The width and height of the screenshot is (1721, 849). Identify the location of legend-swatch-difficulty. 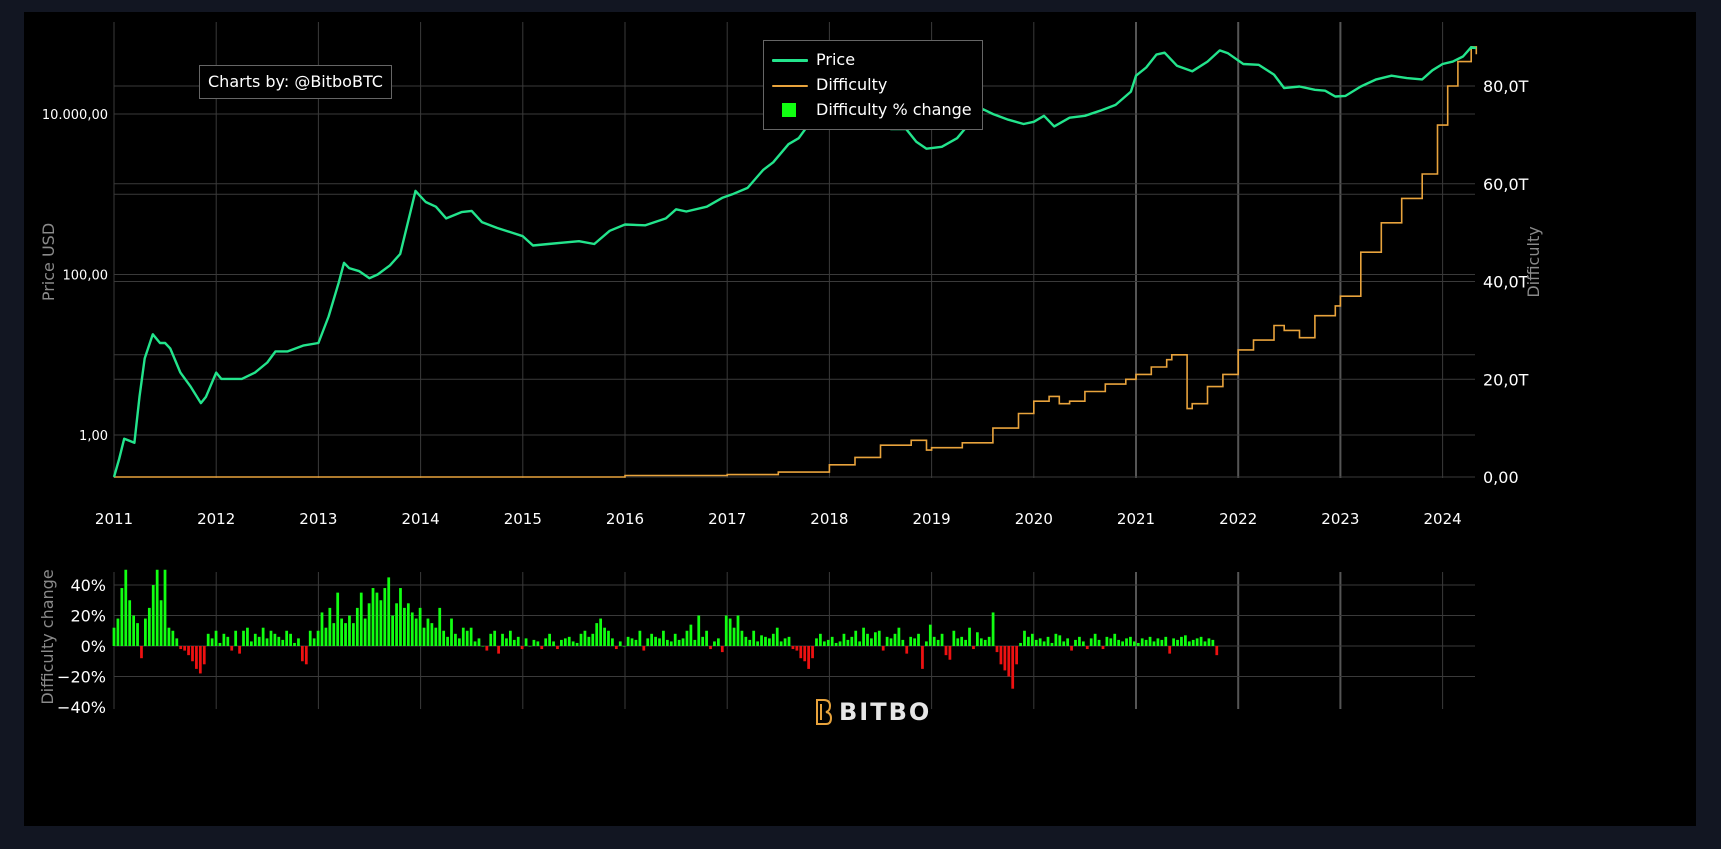
(790, 85).